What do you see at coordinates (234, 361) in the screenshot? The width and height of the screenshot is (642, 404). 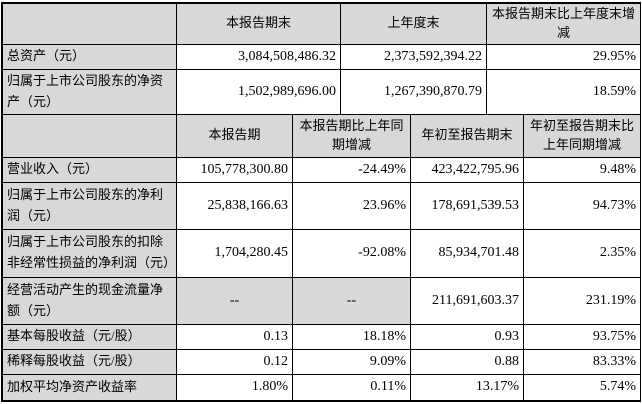 I see `value-cell: 0.12` at bounding box center [234, 361].